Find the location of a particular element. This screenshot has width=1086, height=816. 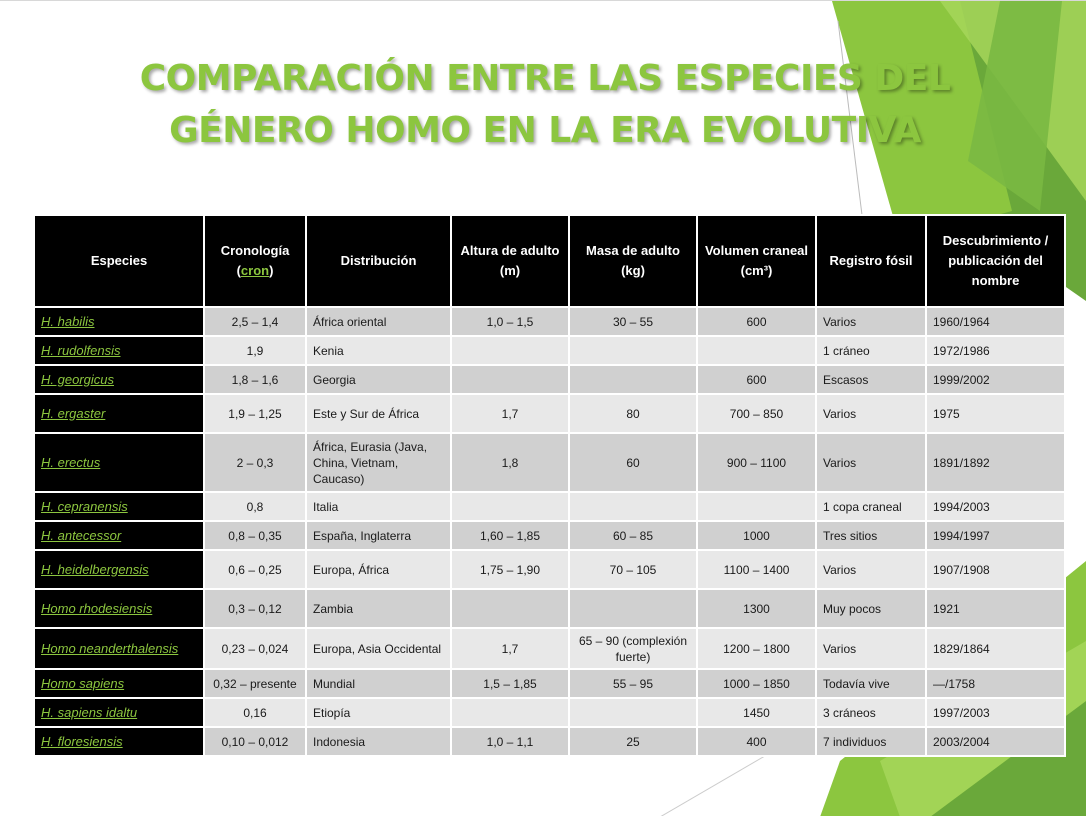

volume-cell: 1000 is located at coordinates (756, 535).